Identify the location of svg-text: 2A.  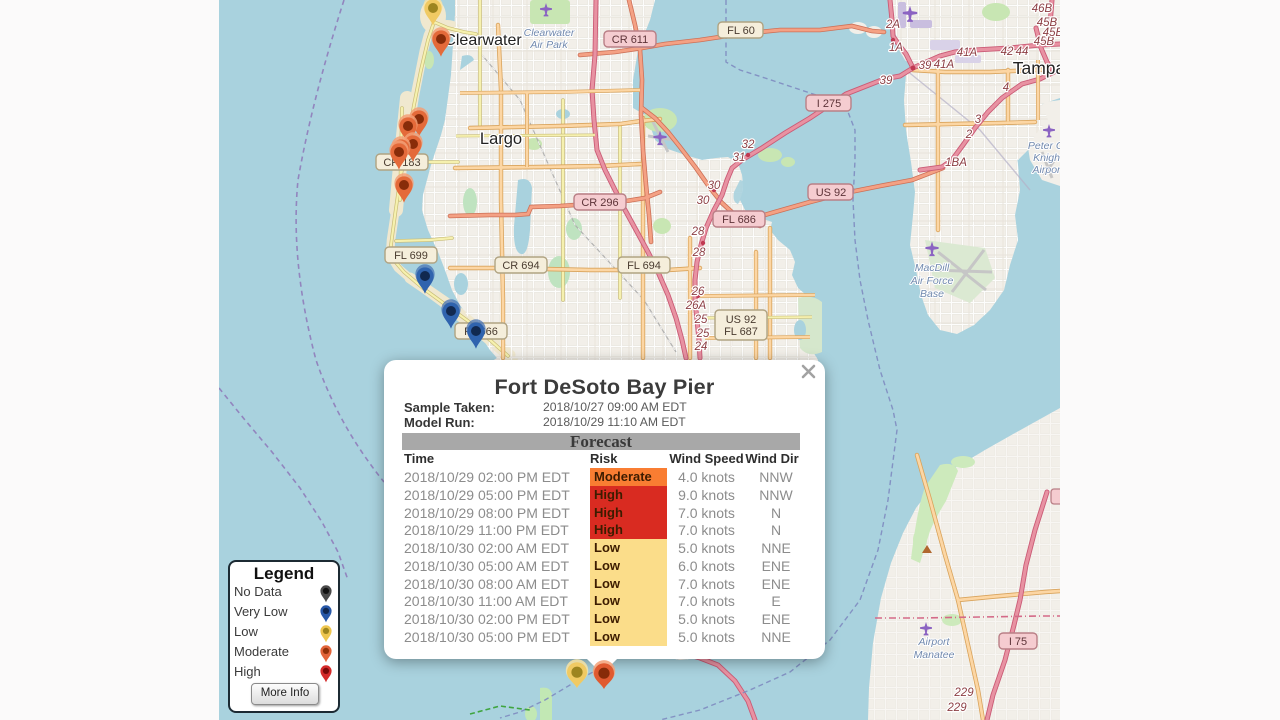
(892, 25).